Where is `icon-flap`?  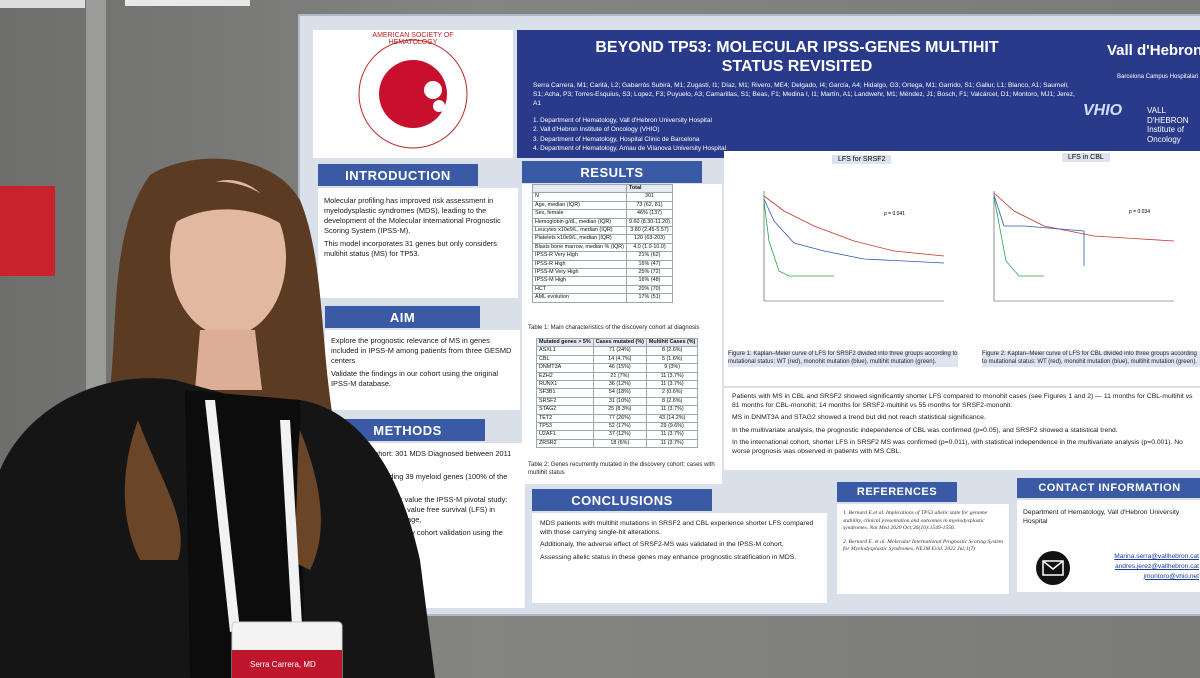
icon-flap is located at coordinates (1053, 565).